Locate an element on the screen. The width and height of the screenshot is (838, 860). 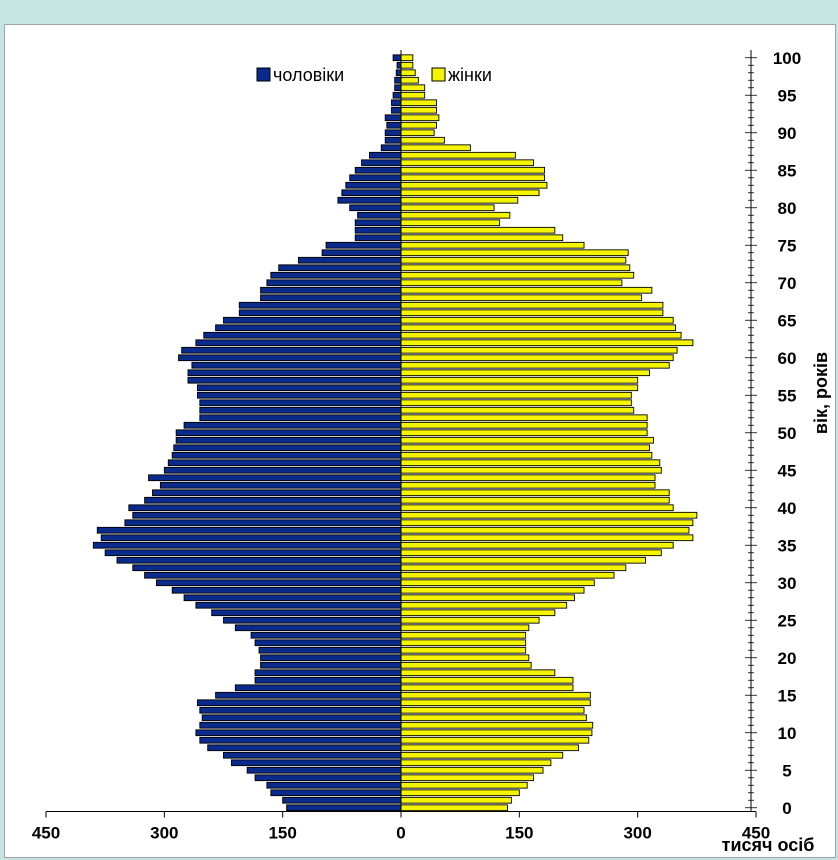
y-tick-label: 30 is located at coordinates (787, 583).